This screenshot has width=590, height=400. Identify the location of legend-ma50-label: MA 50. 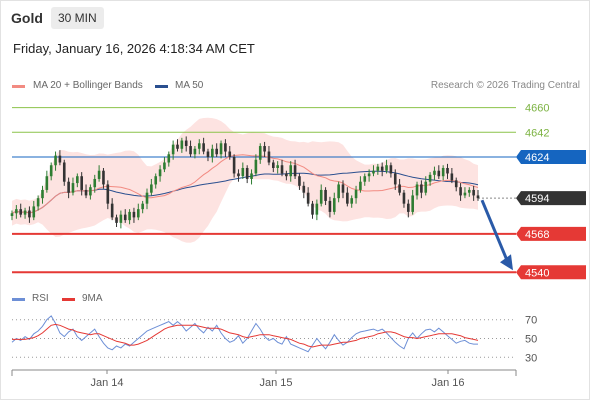
(189, 85).